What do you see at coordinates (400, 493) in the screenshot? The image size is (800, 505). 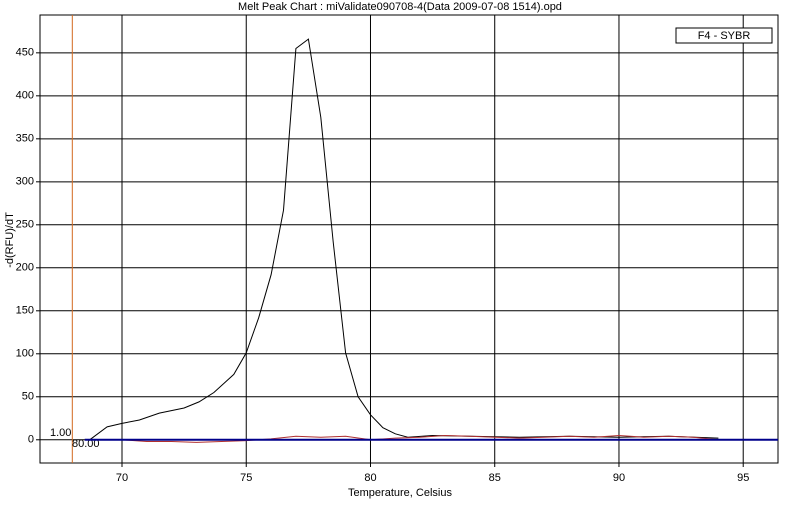 I see `x-axis-label: Temperature, Celsius` at bounding box center [400, 493].